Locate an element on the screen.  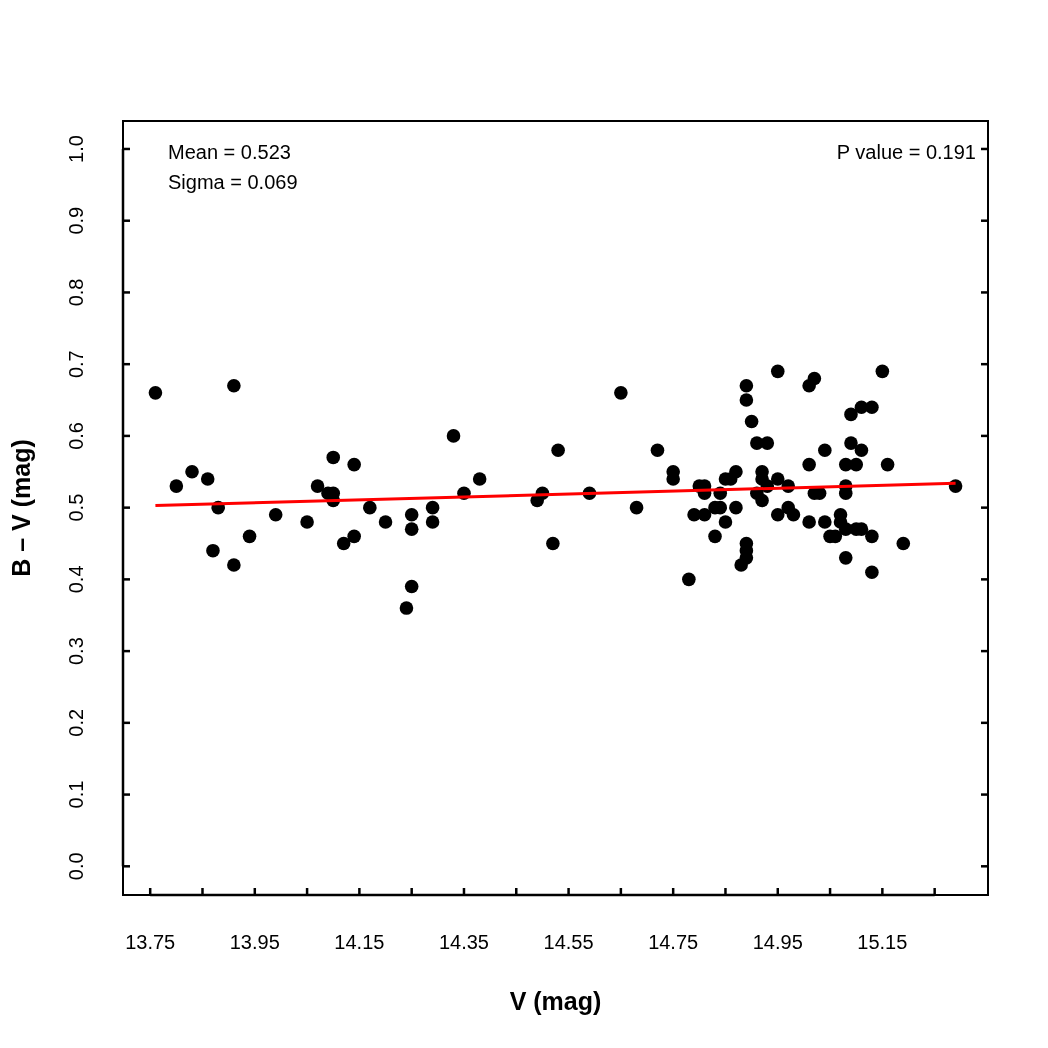
y-tick-label: 0.9 is located at coordinates (76, 220).